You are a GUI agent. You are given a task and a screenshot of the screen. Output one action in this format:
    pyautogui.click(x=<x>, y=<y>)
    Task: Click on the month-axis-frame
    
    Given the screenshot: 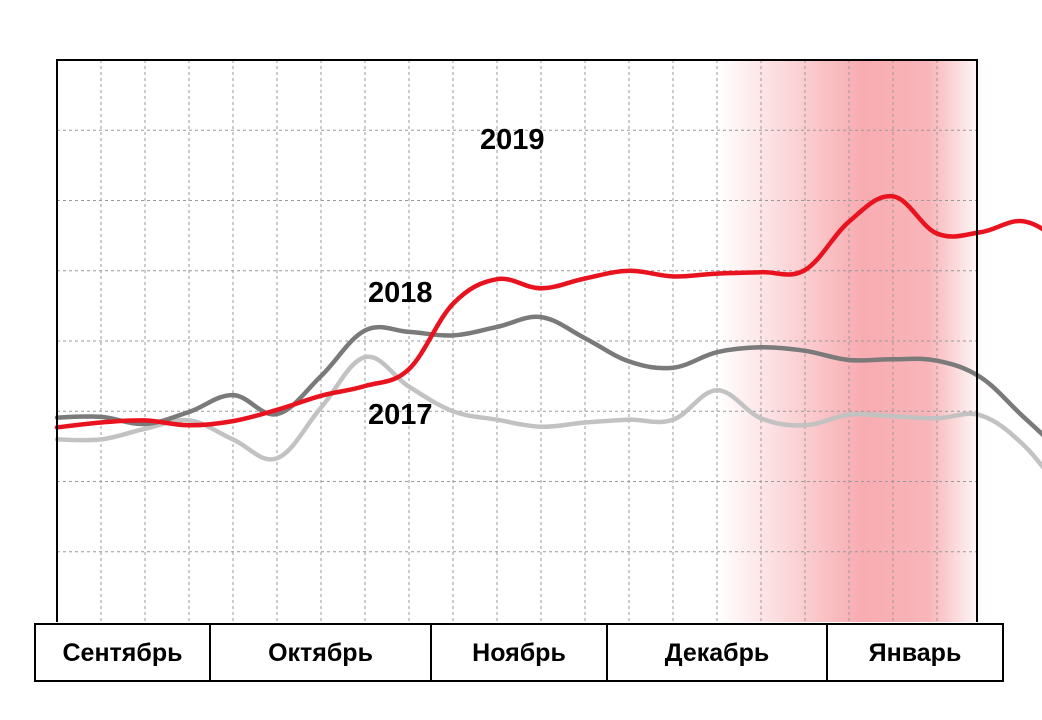 What is the action you would take?
    pyautogui.click(x=519, y=652)
    